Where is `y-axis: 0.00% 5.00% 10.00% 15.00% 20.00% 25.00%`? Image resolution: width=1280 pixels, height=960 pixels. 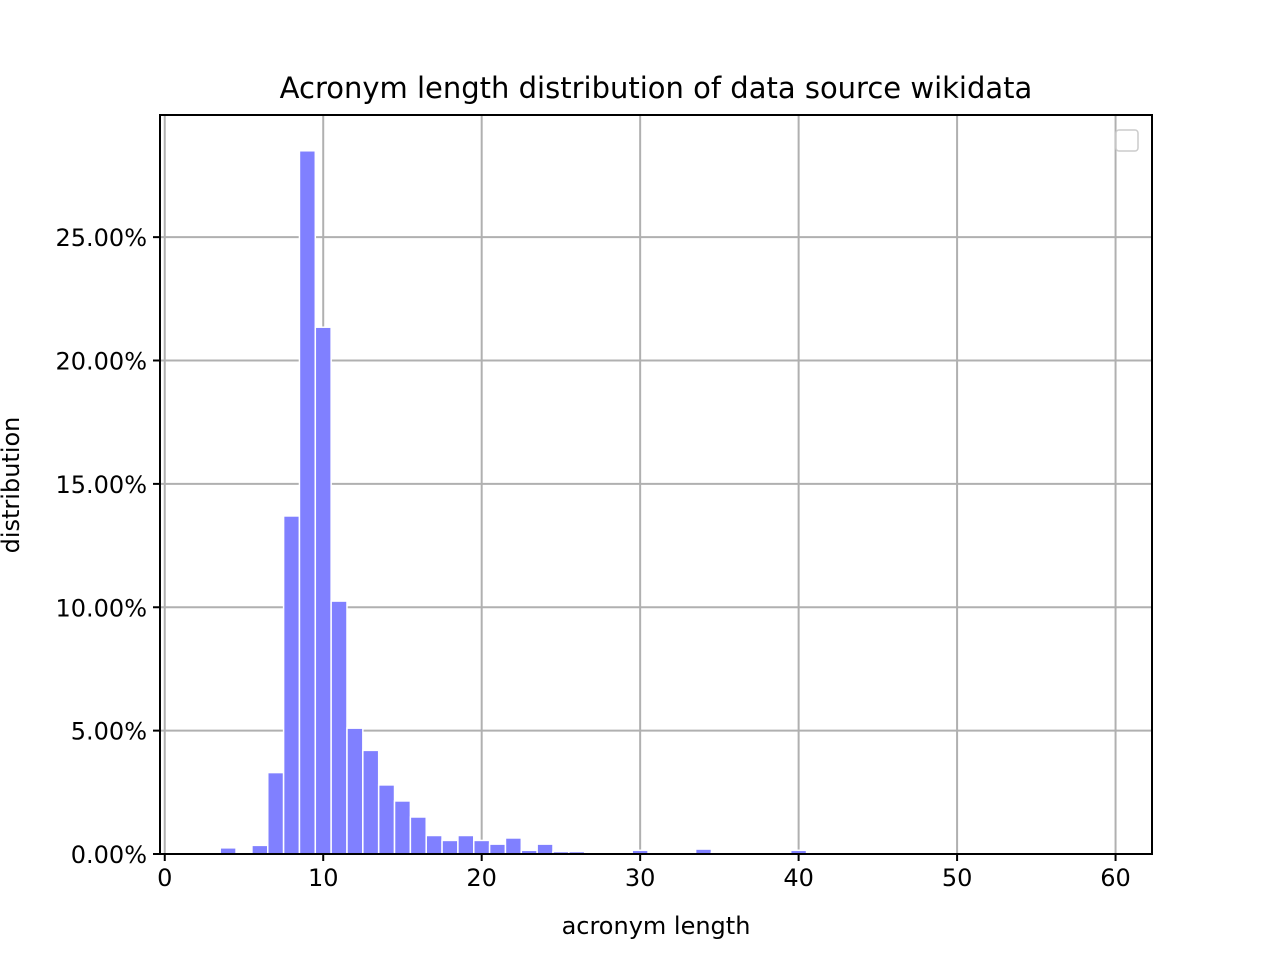
y-axis: 0.00% 5.00% 10.00% 15.00% 20.00% 25.00% is located at coordinates (107, 546).